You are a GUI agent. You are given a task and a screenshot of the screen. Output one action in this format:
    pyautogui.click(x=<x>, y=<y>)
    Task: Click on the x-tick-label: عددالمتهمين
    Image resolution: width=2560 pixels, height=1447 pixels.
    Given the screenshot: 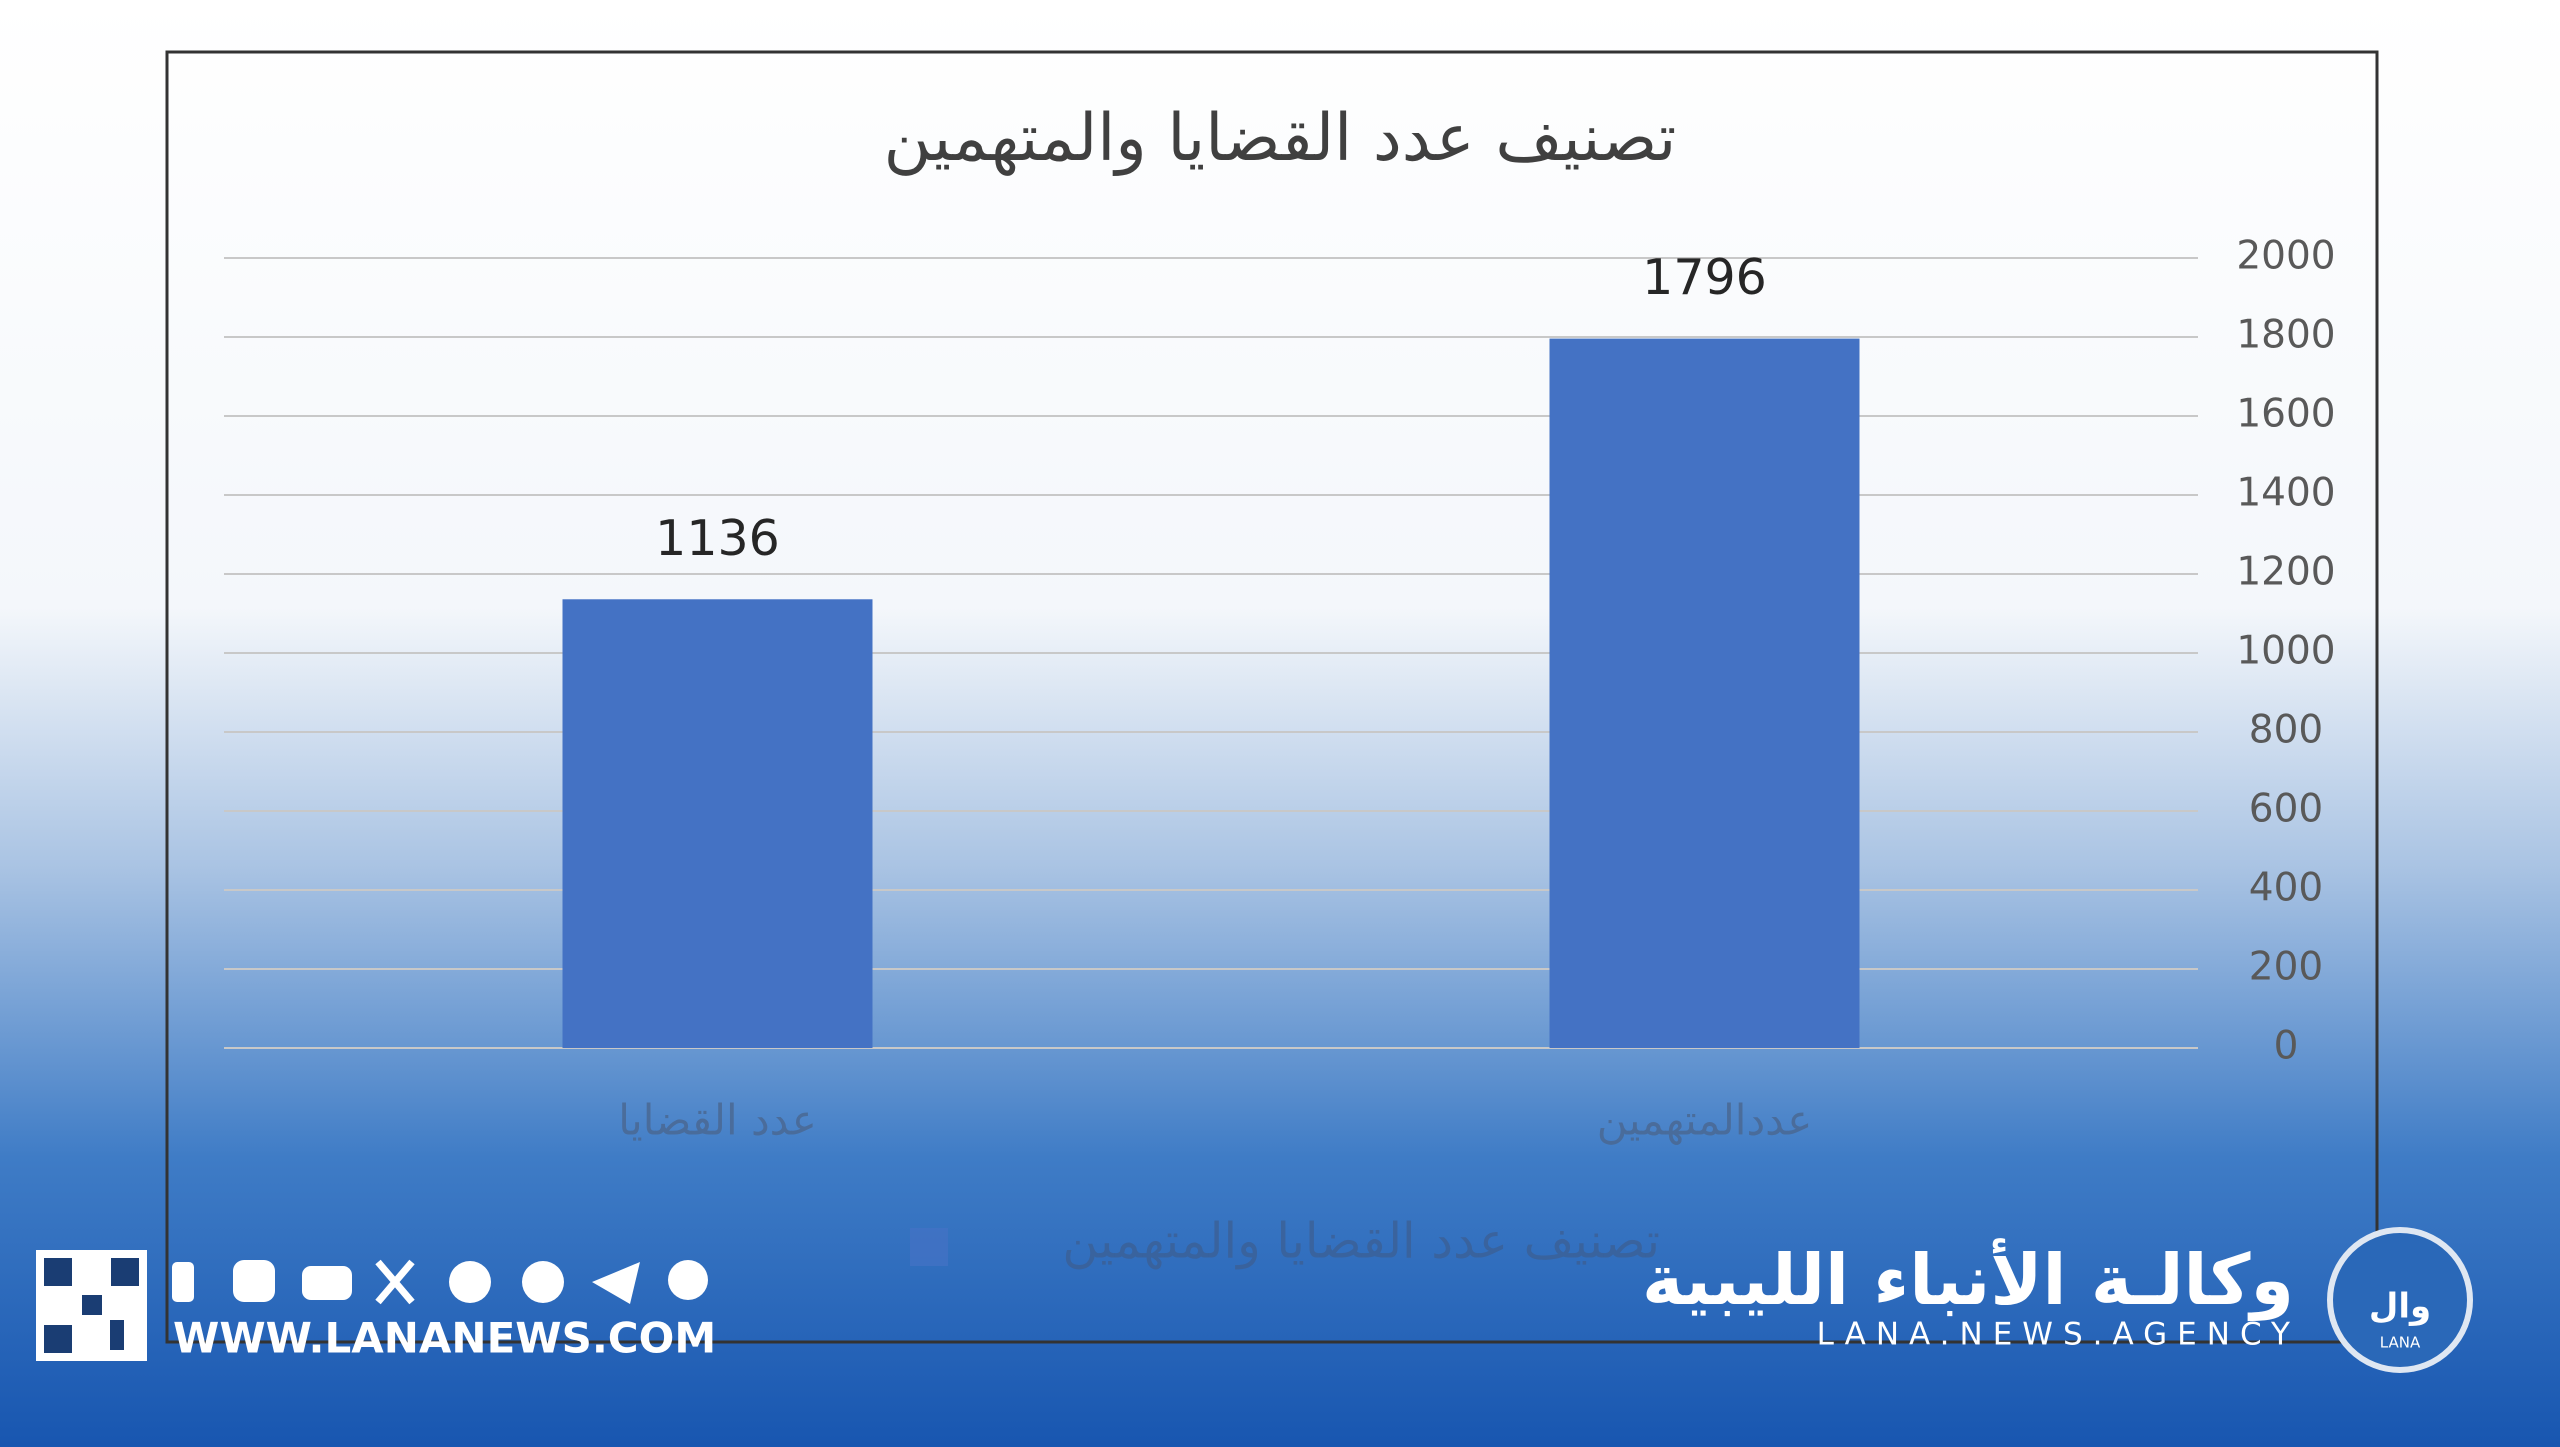 What is the action you would take?
    pyautogui.click(x=1705, y=1121)
    